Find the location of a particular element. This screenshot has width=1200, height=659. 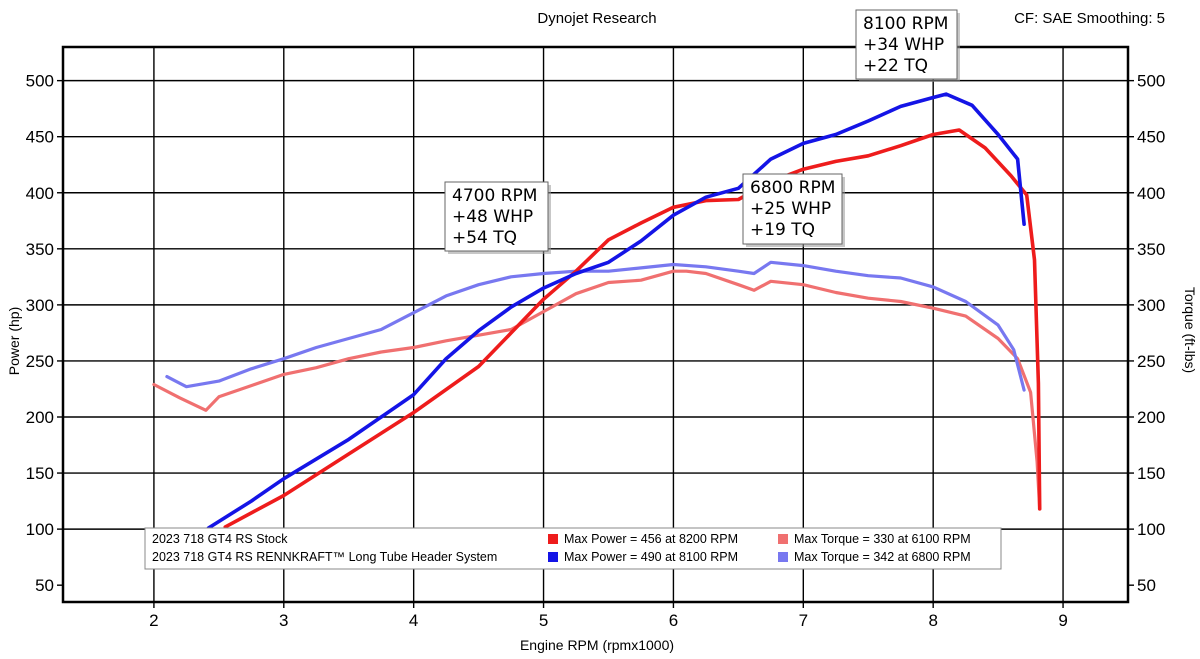

header-torque-line is located at coordinates (595, 326).